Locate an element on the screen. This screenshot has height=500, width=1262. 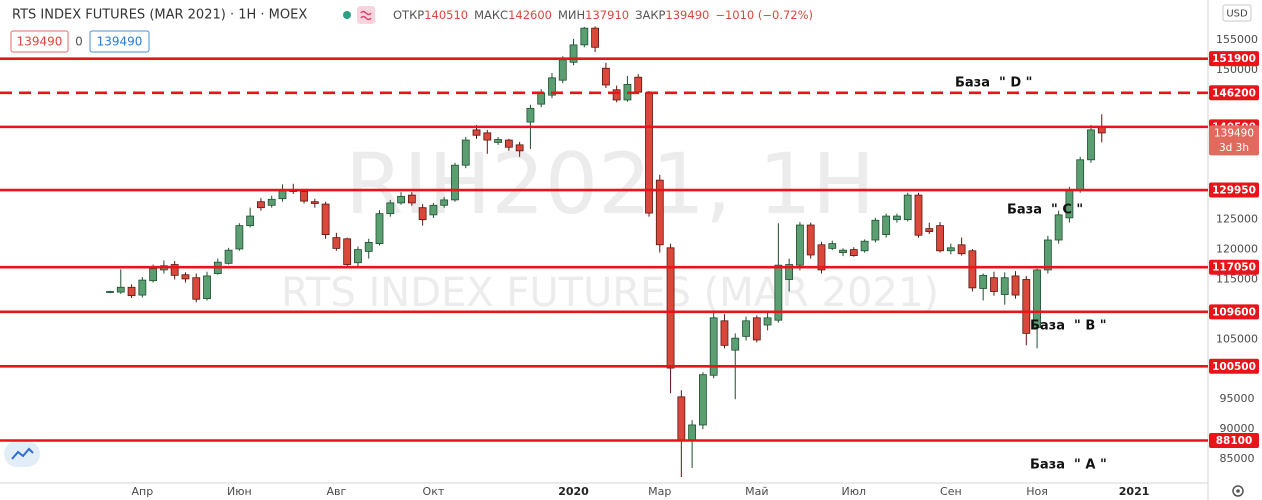
annotation: База " D " is located at coordinates (993, 83).